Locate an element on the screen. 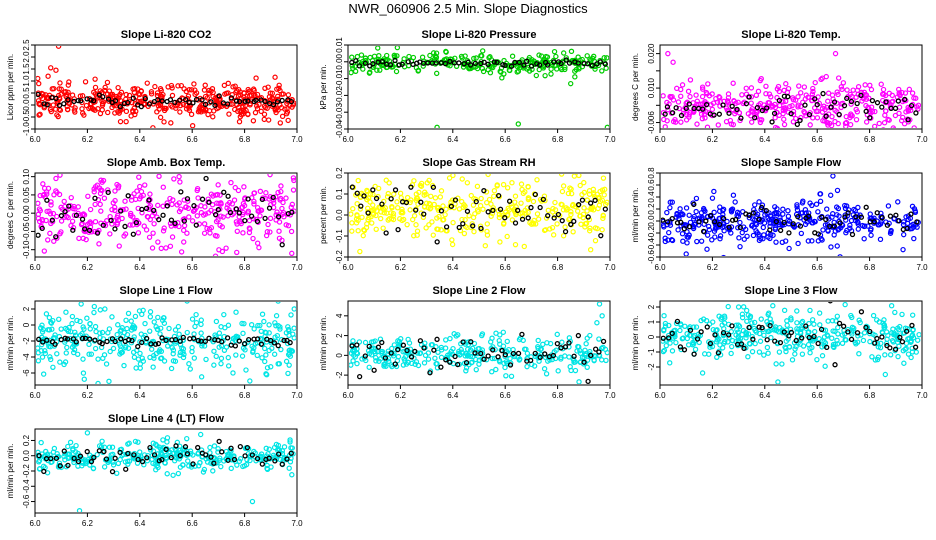  outlier-point is located at coordinates (56, 178).